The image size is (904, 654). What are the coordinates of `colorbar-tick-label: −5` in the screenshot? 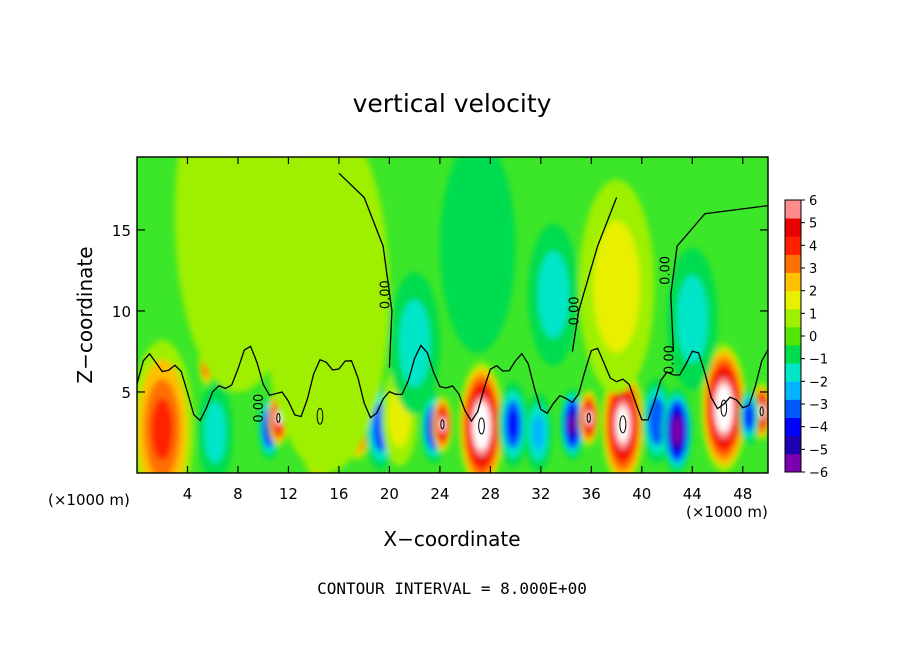 It's located at (818, 450).